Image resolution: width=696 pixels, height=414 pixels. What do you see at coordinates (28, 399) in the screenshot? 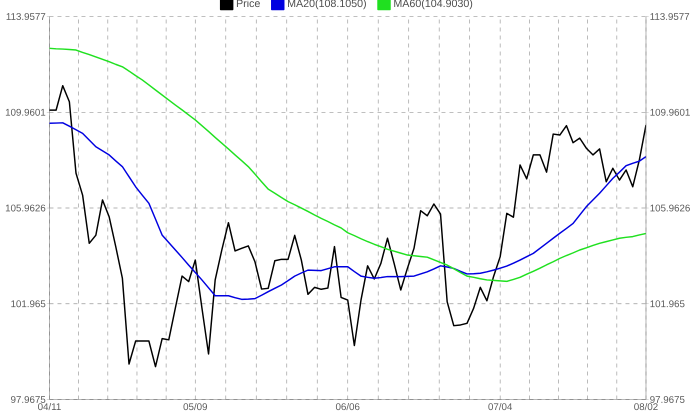
I see `y-tick-label: 97.9675` at bounding box center [28, 399].